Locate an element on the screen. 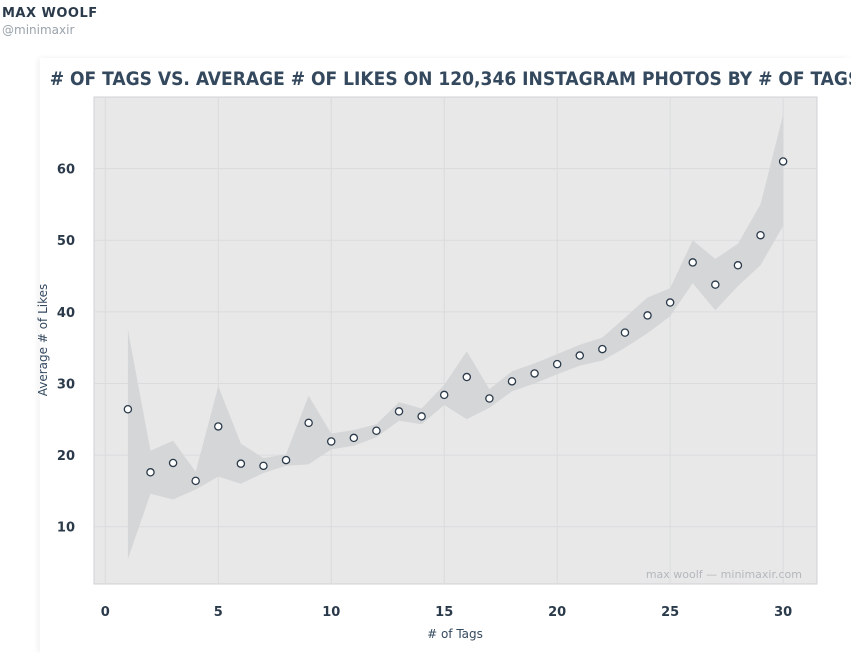 The image size is (851, 653). watermark: max woolf — minimaxir.com is located at coordinates (724, 574).